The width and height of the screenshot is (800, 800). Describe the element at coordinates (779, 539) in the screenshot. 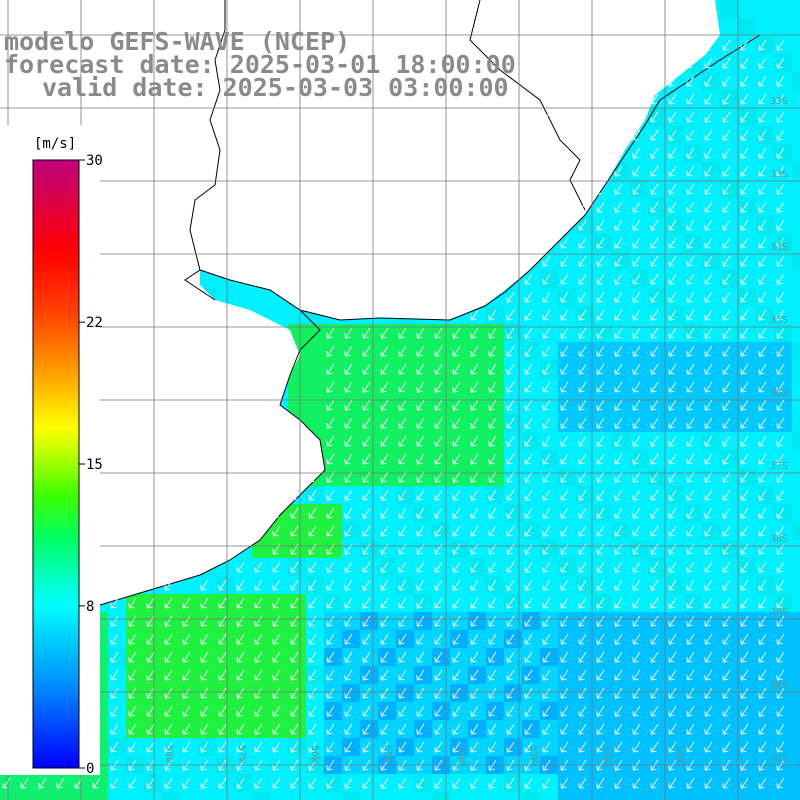

I see `lat-label: 38S` at that location.